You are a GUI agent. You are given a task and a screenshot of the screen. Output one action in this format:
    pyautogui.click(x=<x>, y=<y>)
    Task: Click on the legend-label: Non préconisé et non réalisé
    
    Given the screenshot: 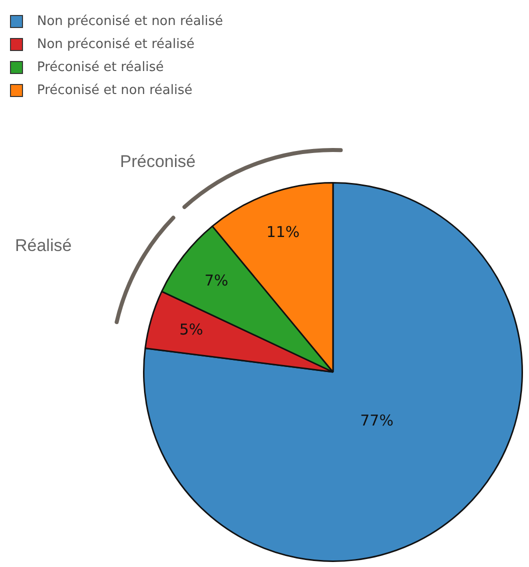 What is the action you would take?
    pyautogui.click(x=130, y=21)
    